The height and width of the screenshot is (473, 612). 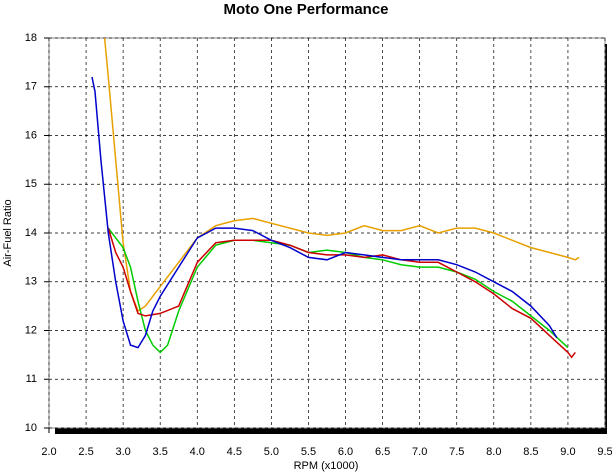 I want to click on x-tick-label: 6.0, so click(x=345, y=452).